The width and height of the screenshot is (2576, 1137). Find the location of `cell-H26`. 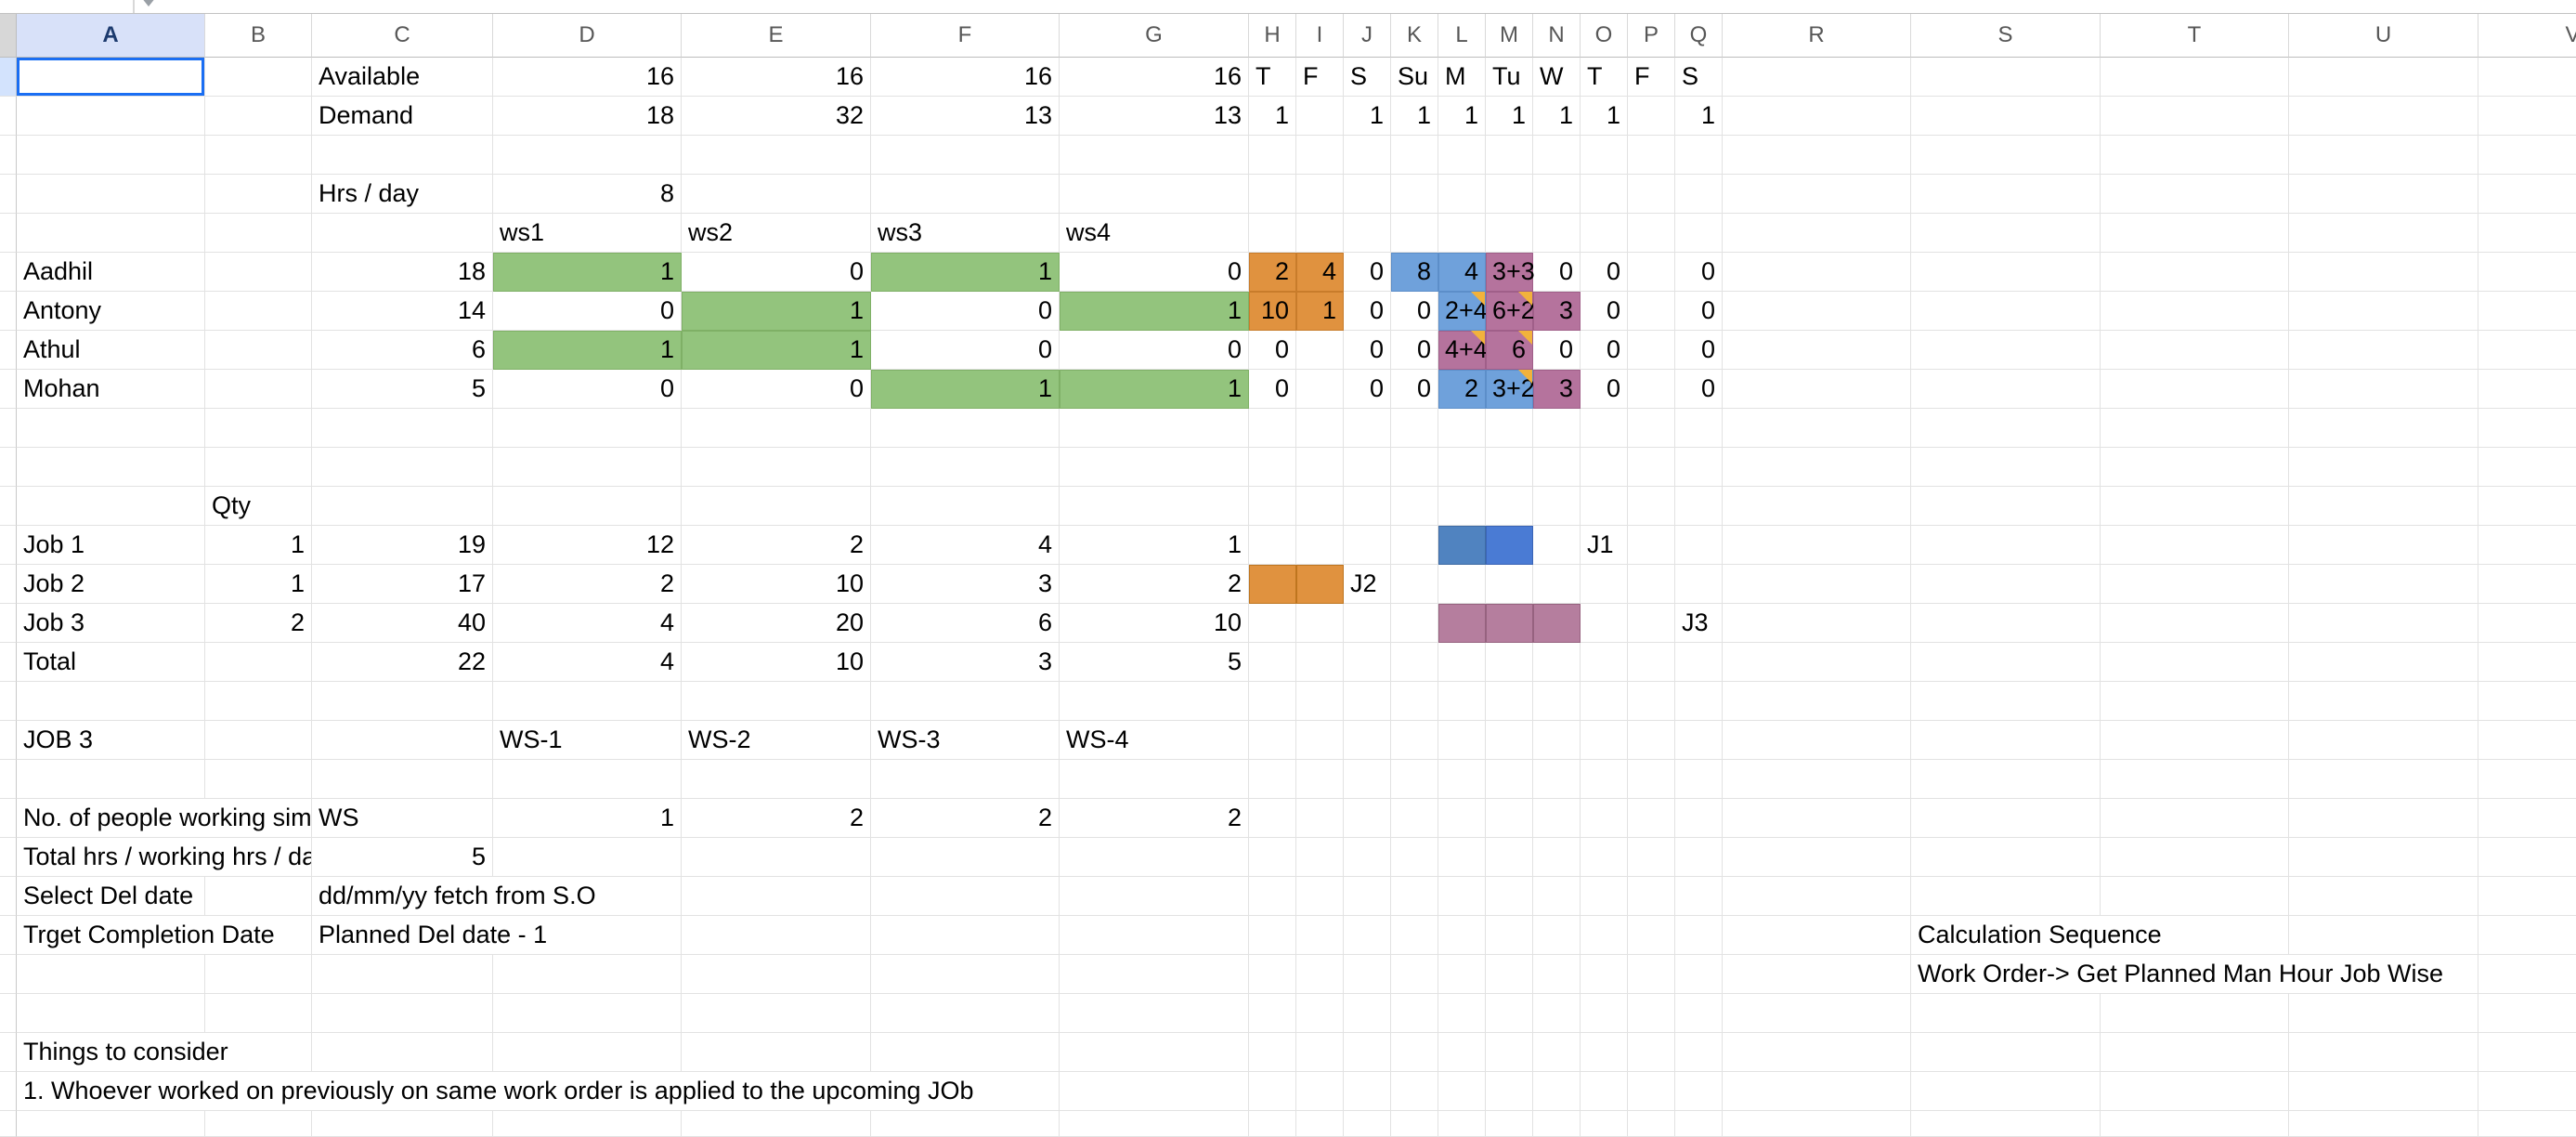

cell-H26 is located at coordinates (1273, 1053).